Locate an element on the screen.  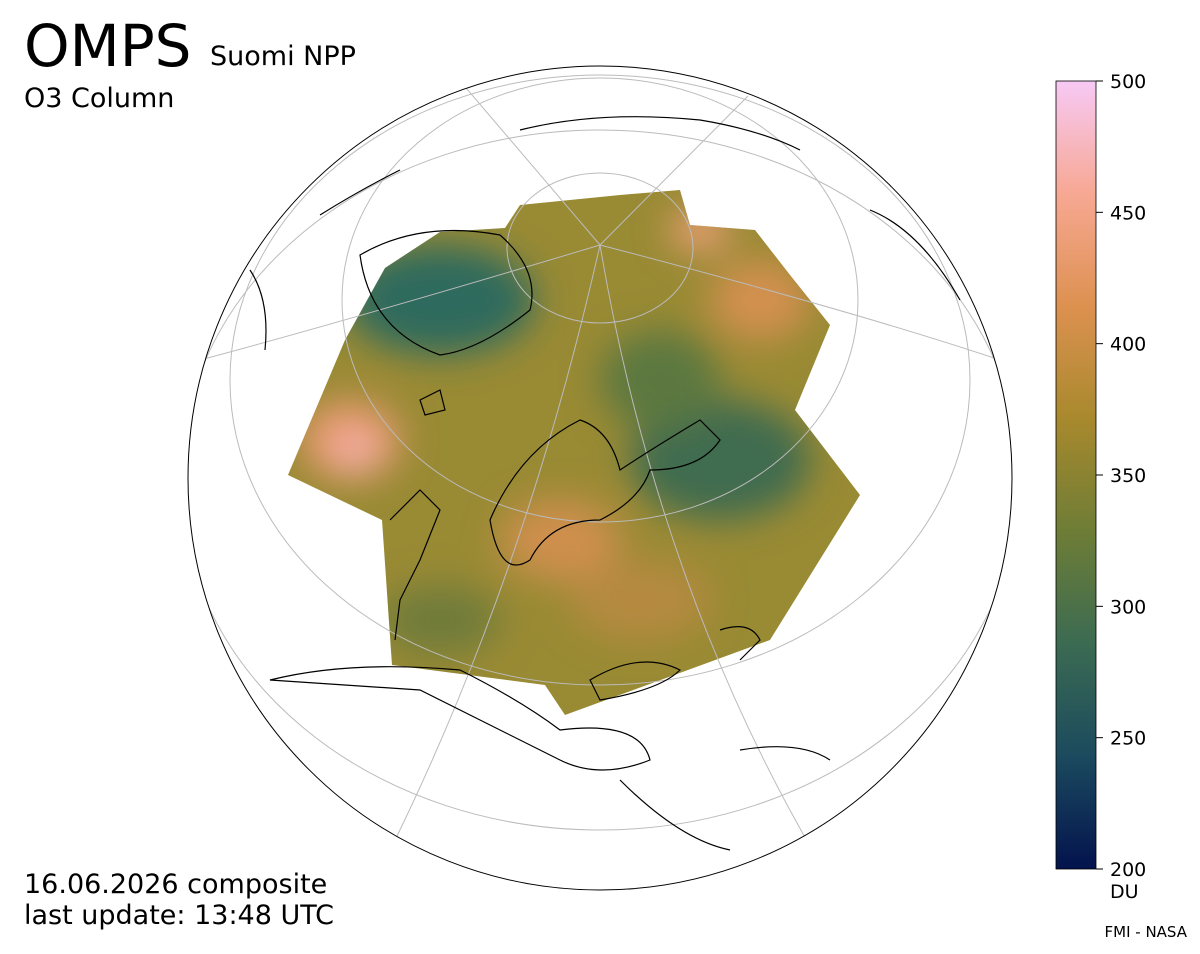
tick-label: 200 is located at coordinates (1128, 870).